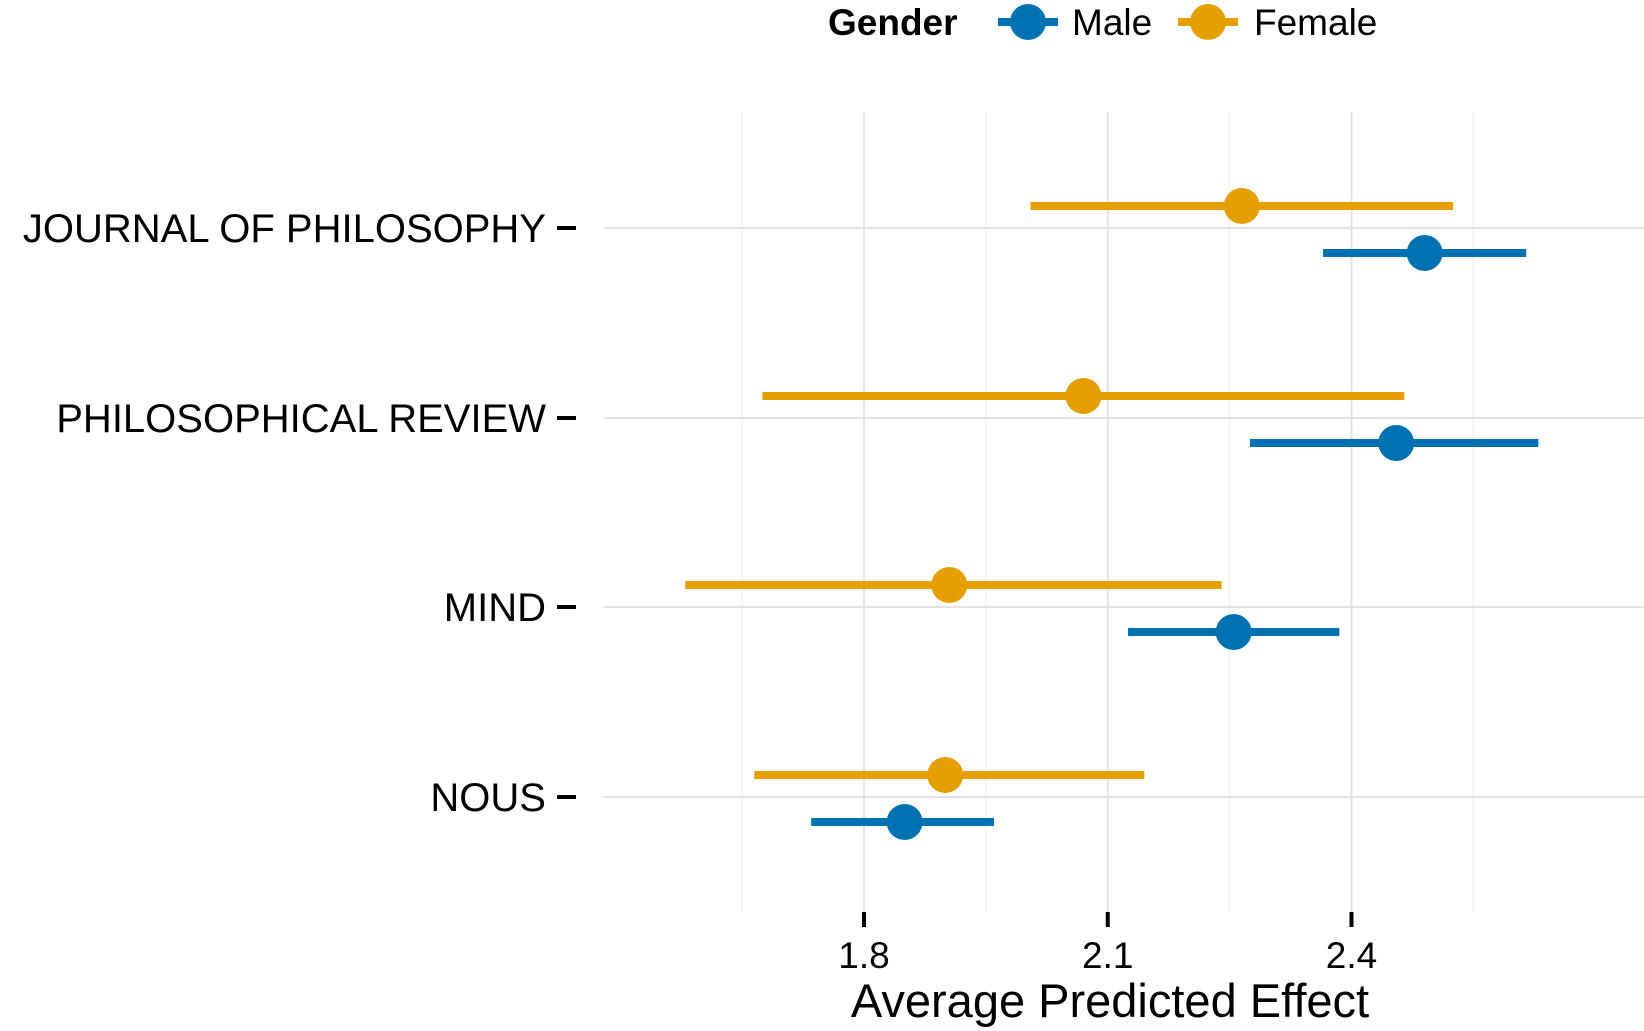 The image size is (1644, 1031). I want to click on x-tick-label: 1.8, so click(863, 955).